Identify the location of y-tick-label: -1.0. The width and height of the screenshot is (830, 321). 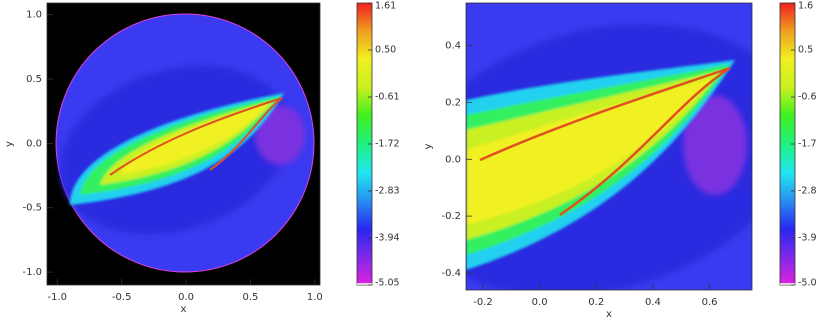
(32, 272).